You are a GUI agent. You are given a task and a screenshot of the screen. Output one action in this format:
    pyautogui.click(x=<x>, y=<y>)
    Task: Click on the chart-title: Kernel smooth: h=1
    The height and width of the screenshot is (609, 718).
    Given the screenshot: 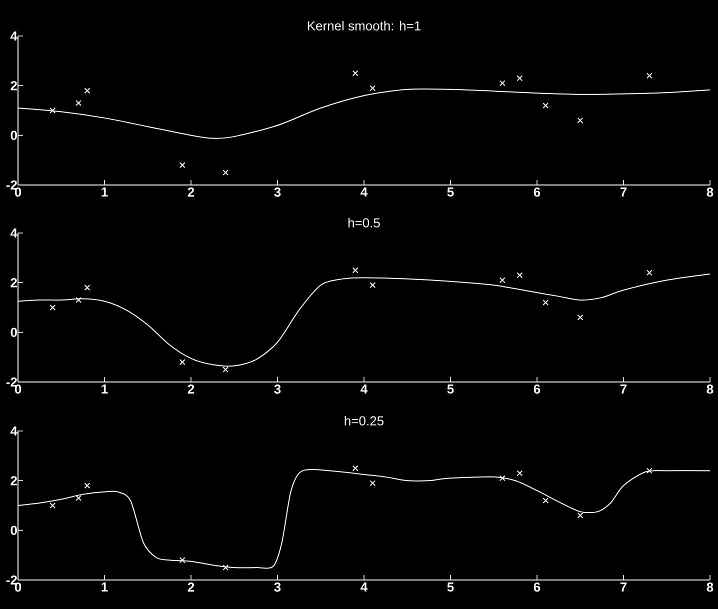 What is the action you would take?
    pyautogui.click(x=364, y=25)
    